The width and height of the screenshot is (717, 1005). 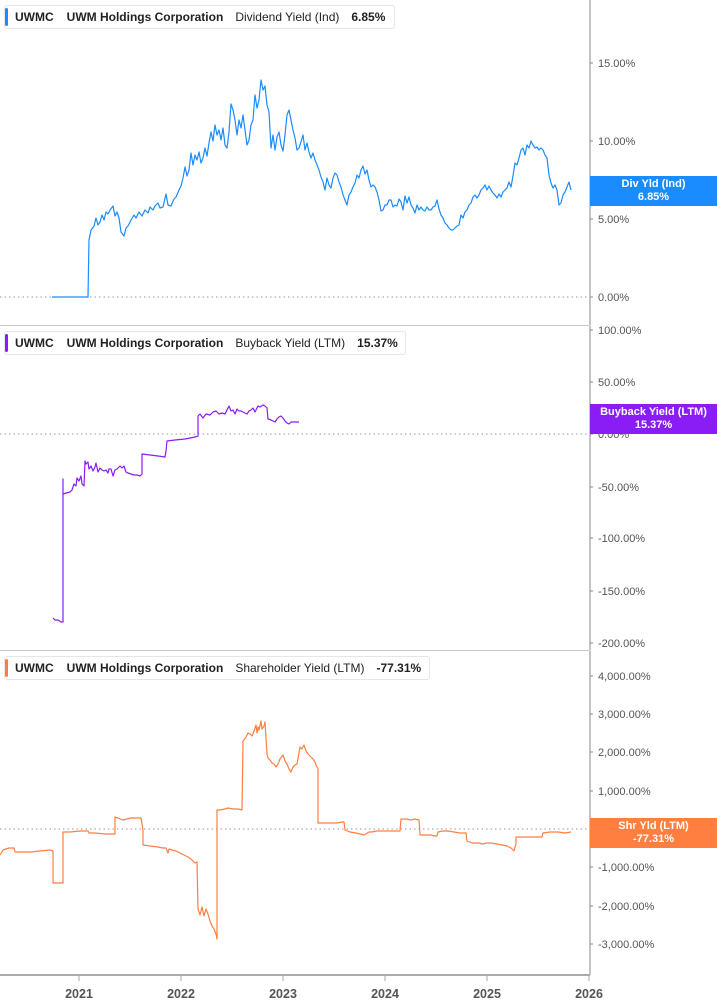 I want to click on tag-value: 15.37%, so click(x=653, y=425).